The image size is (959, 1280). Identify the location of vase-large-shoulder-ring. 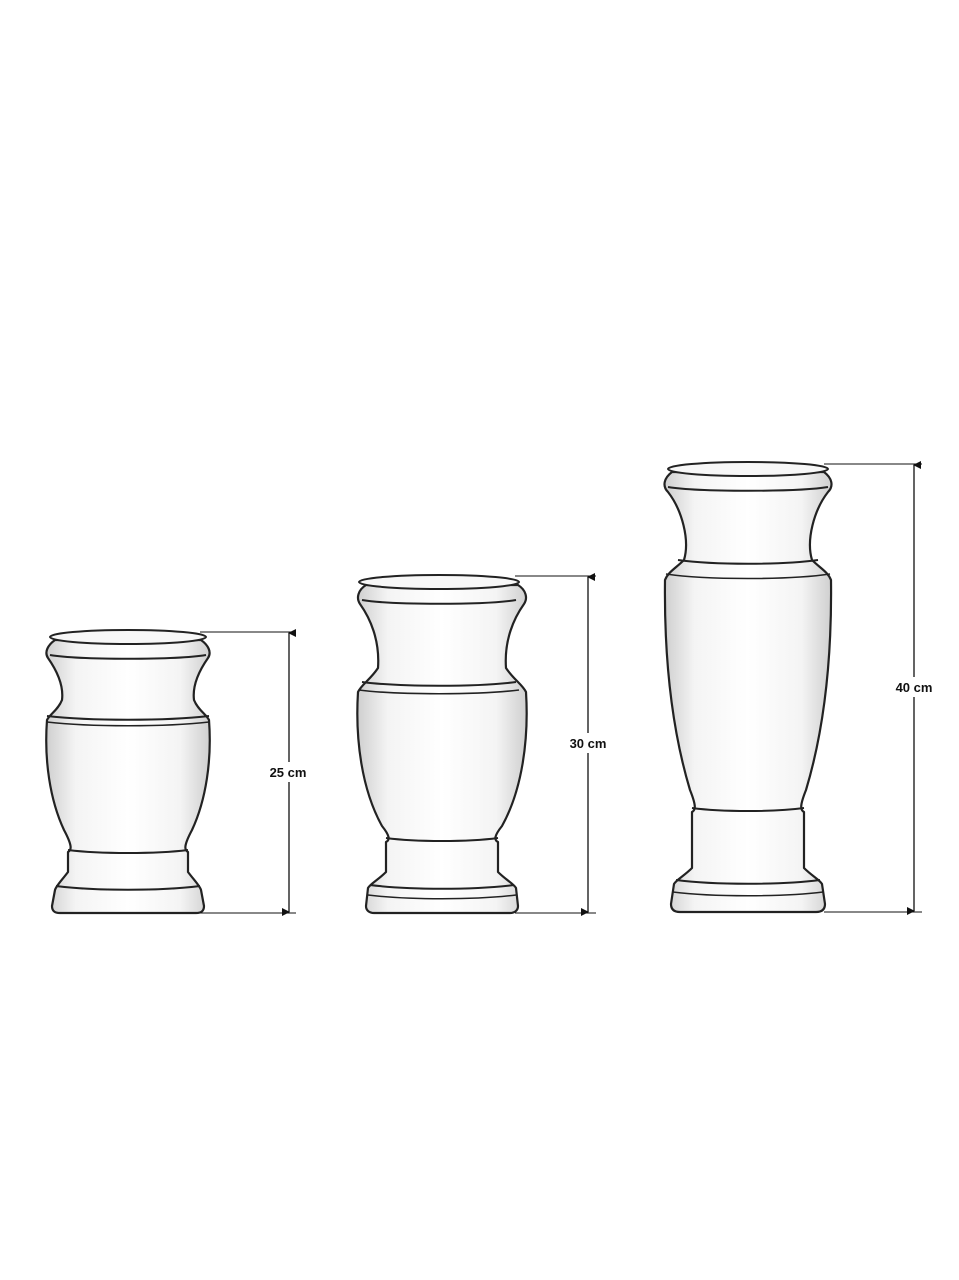
(748, 562).